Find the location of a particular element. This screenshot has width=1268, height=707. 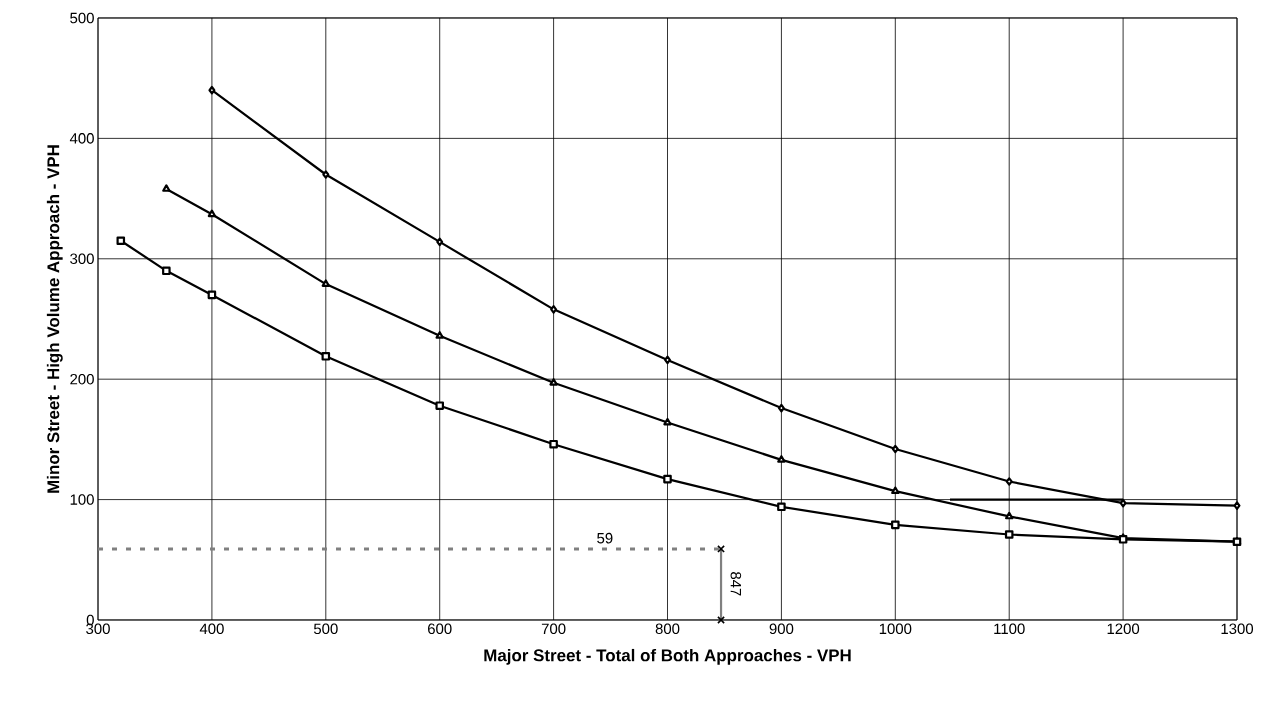

x-tick-label: 900 is located at coordinates (781, 629).